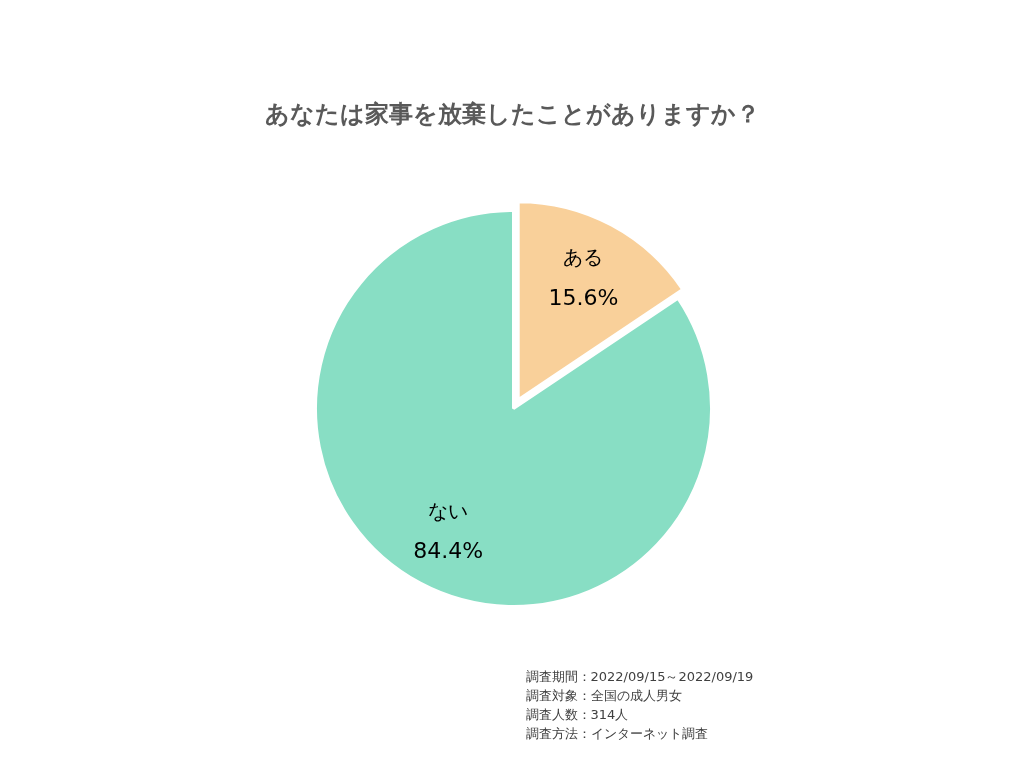  I want to click on text: 調査対象：全国の成人男女, so click(603, 695).